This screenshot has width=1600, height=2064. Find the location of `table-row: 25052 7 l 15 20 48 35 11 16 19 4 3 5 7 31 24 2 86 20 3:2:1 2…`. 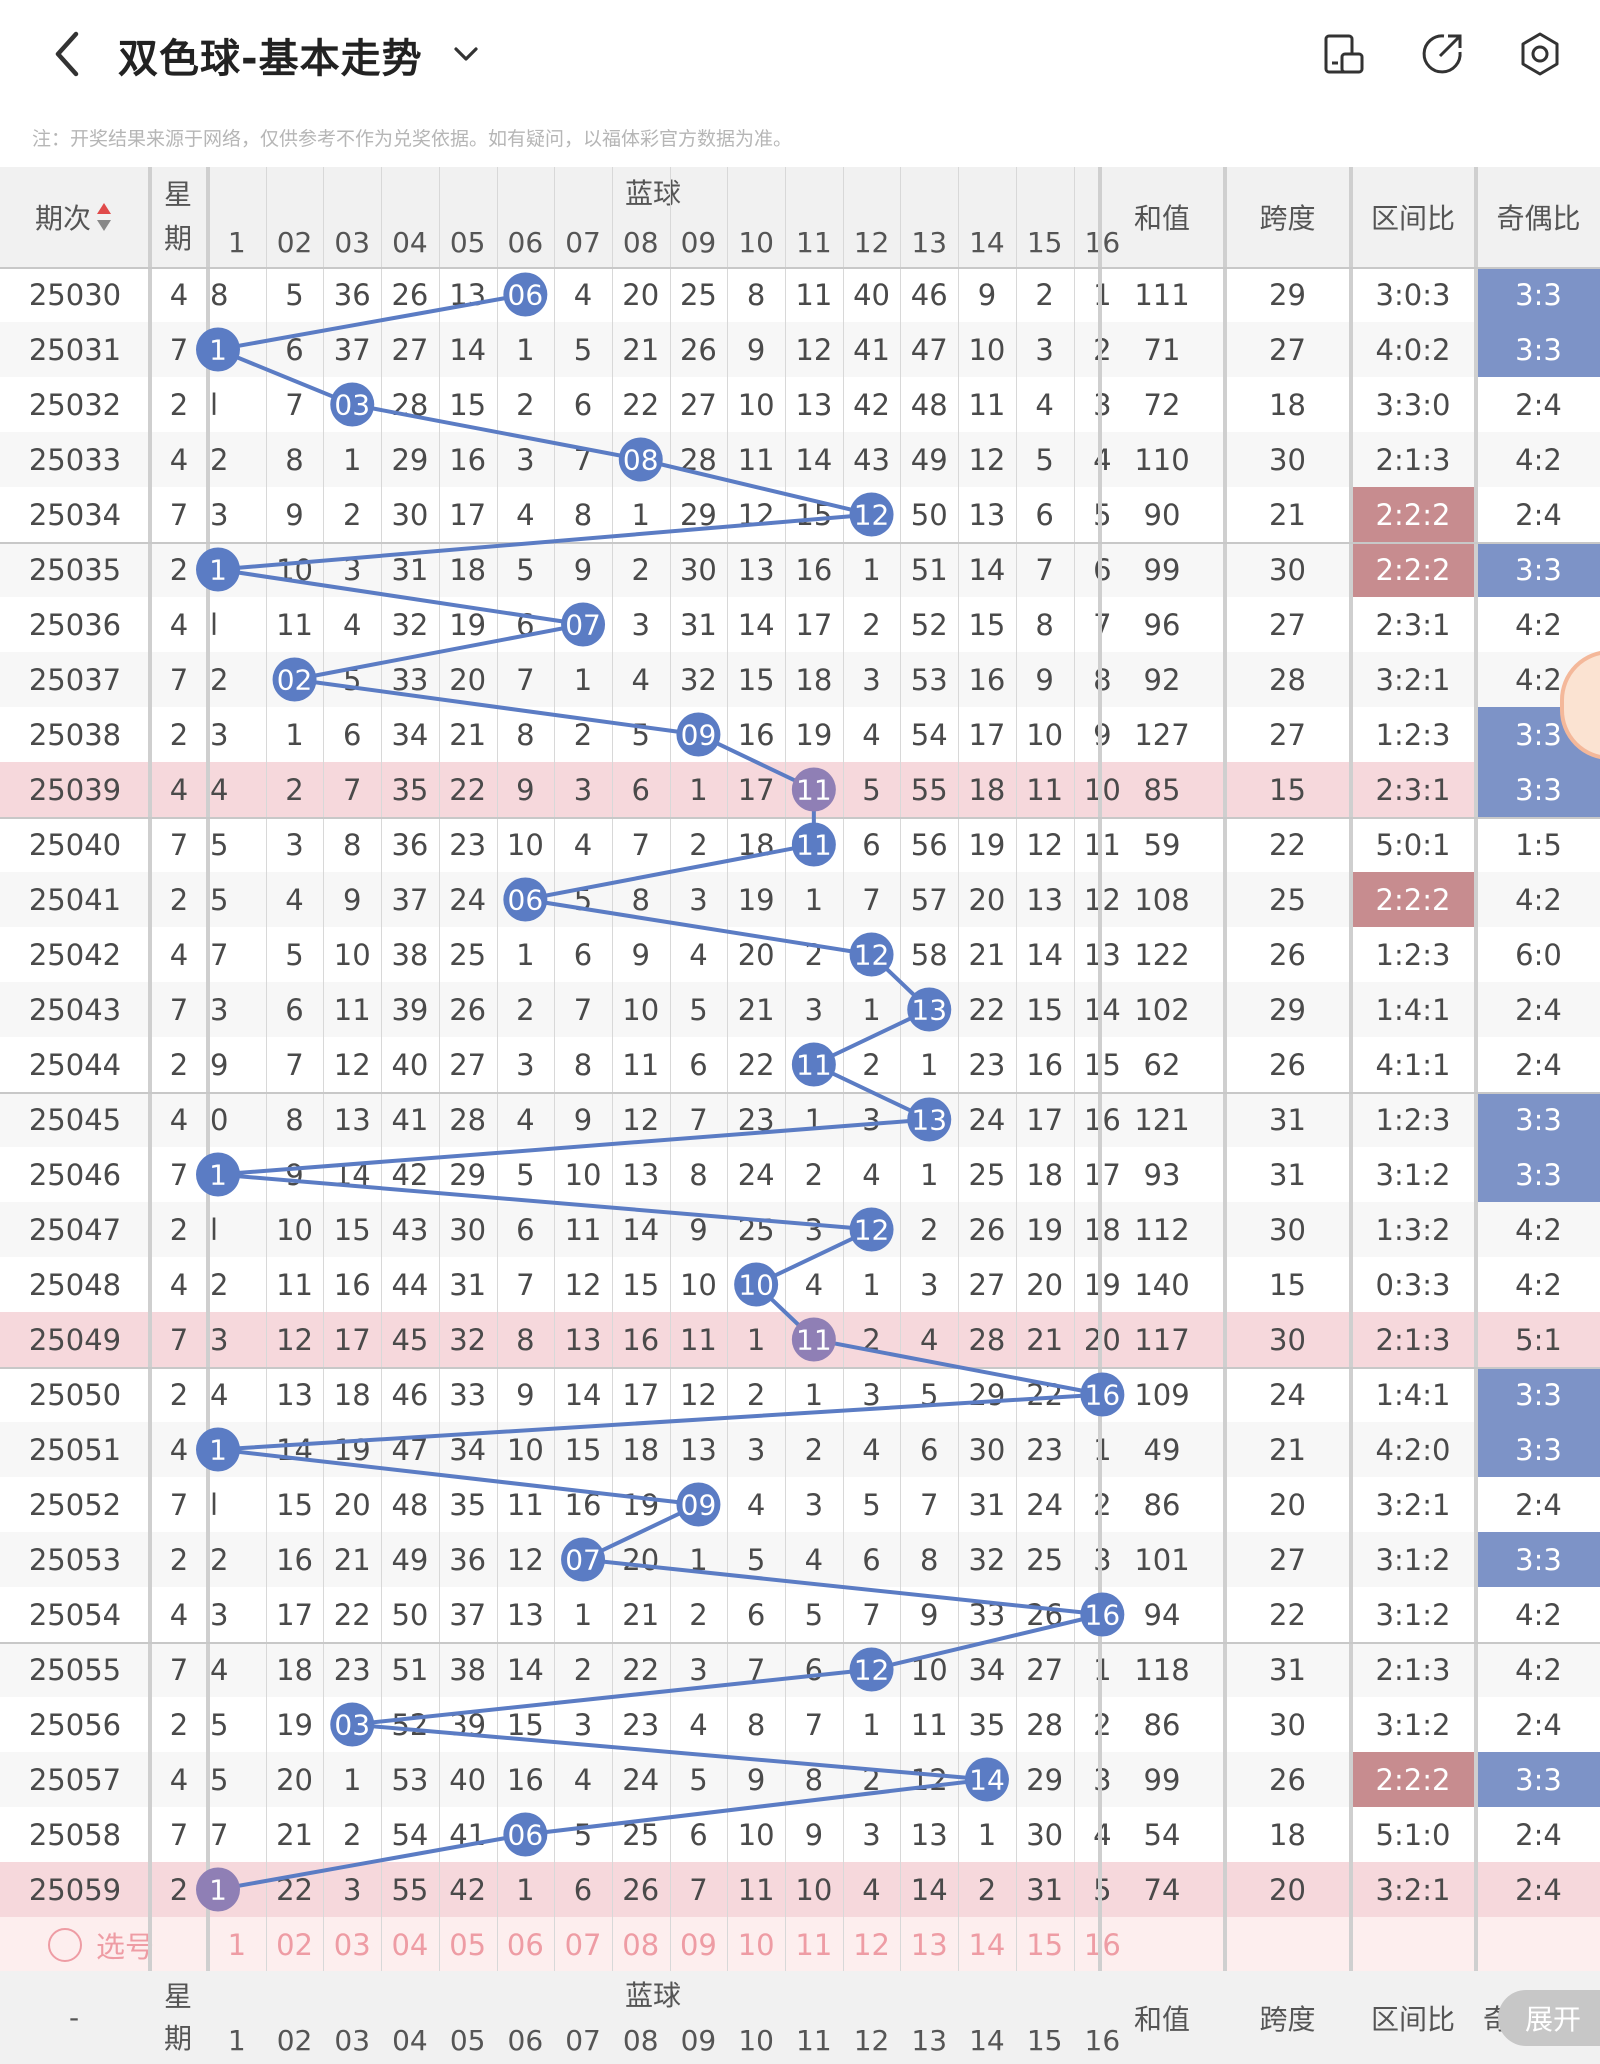

table-row: 25052 7 l 15 20 48 35 11 16 19 4 3 5 7 31 24 2 86 20 3:2:1 2… is located at coordinates (800, 1504).